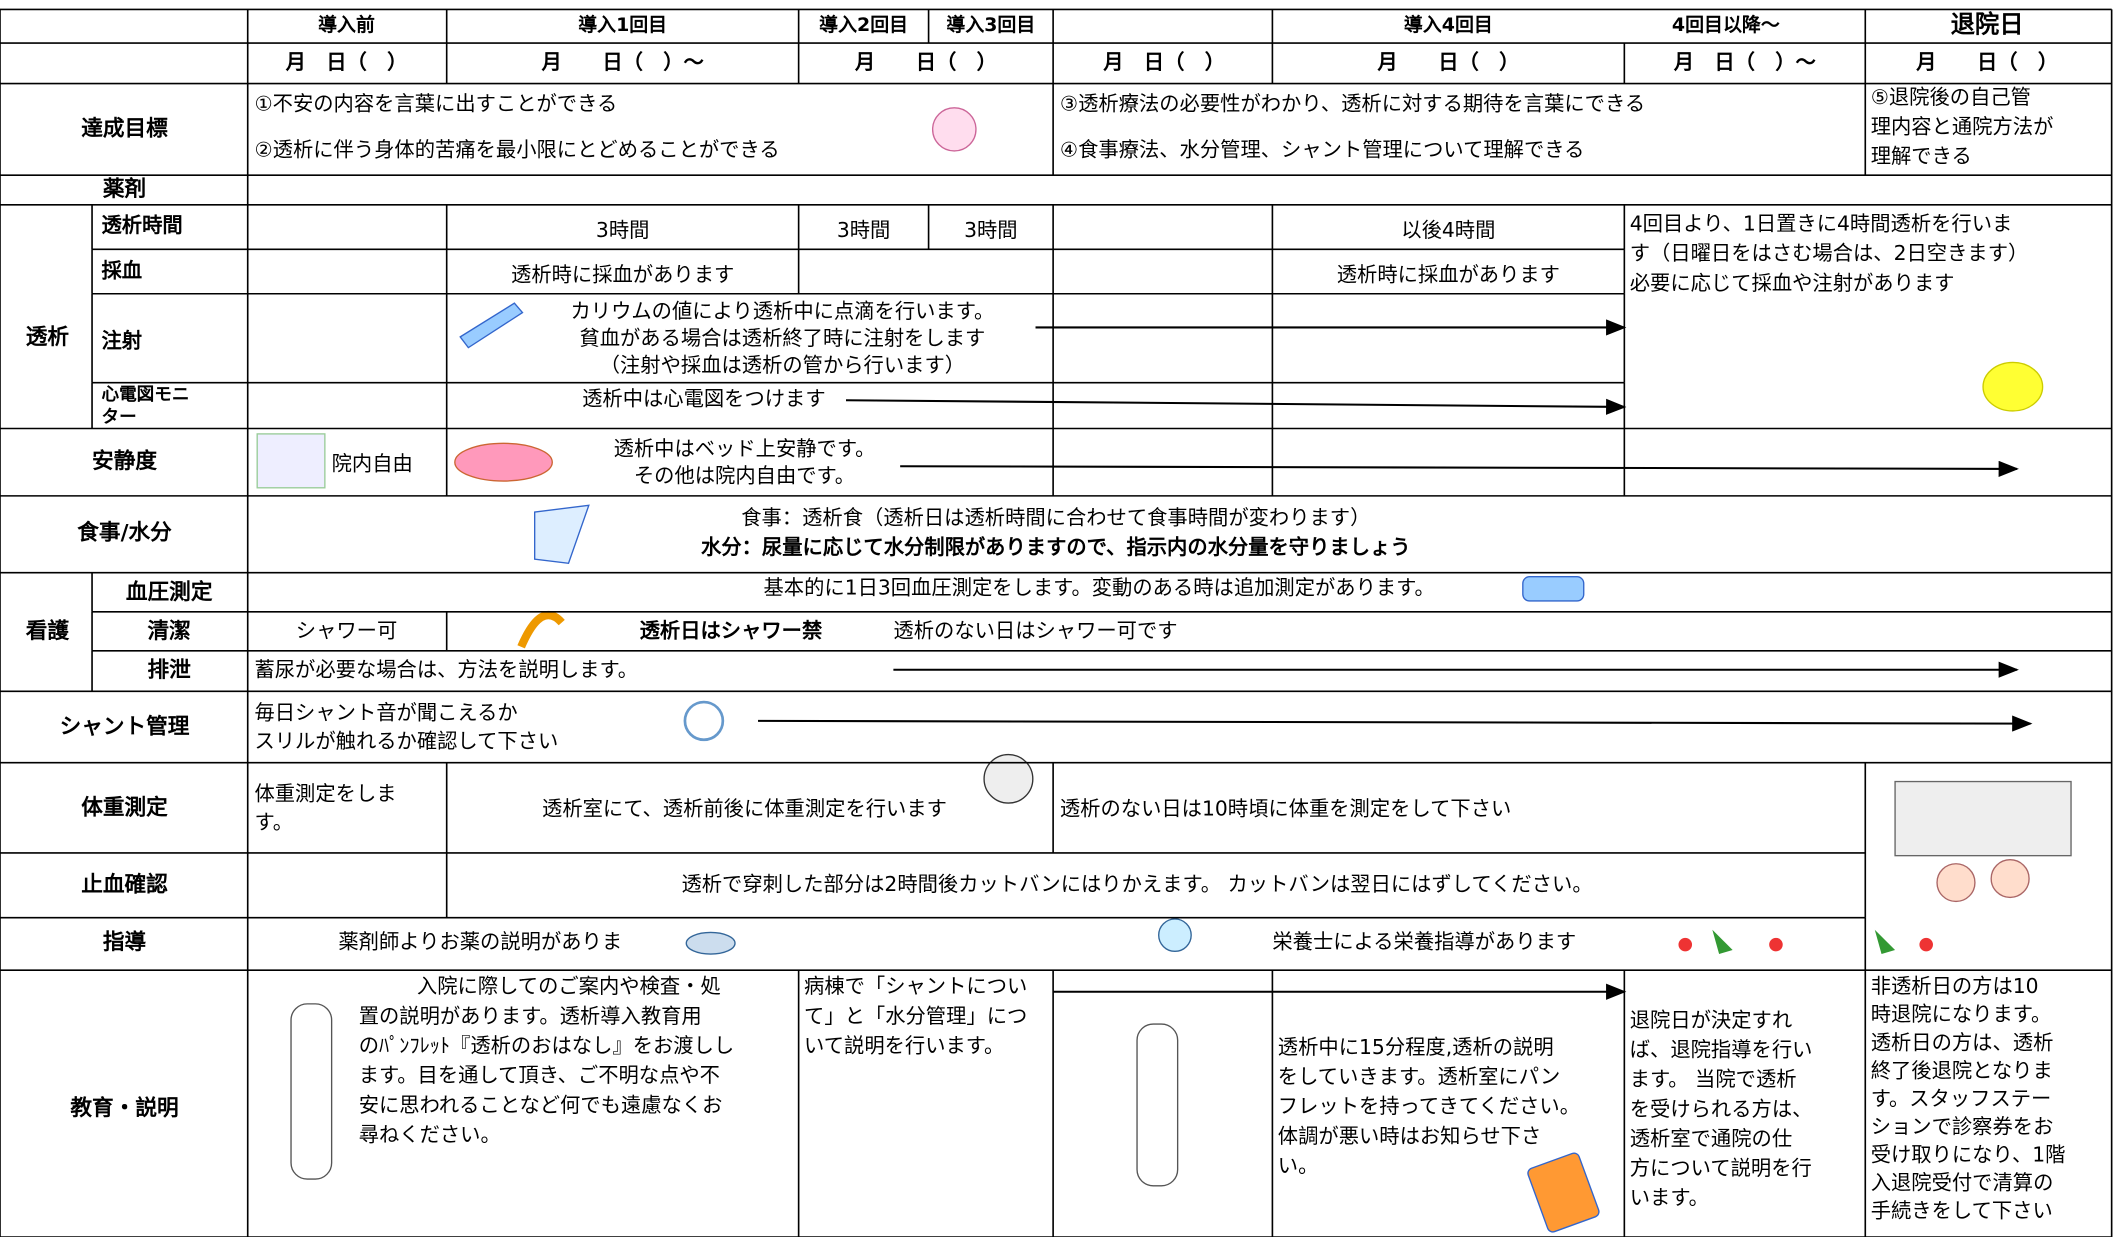  What do you see at coordinates (1951, 97) in the screenshot?
I see `goal: ⑤退院後の自己管` at bounding box center [1951, 97].